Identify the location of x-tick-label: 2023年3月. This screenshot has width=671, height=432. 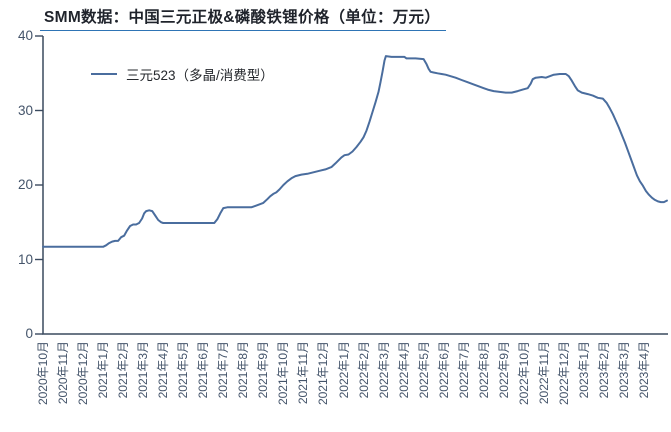
(623, 370).